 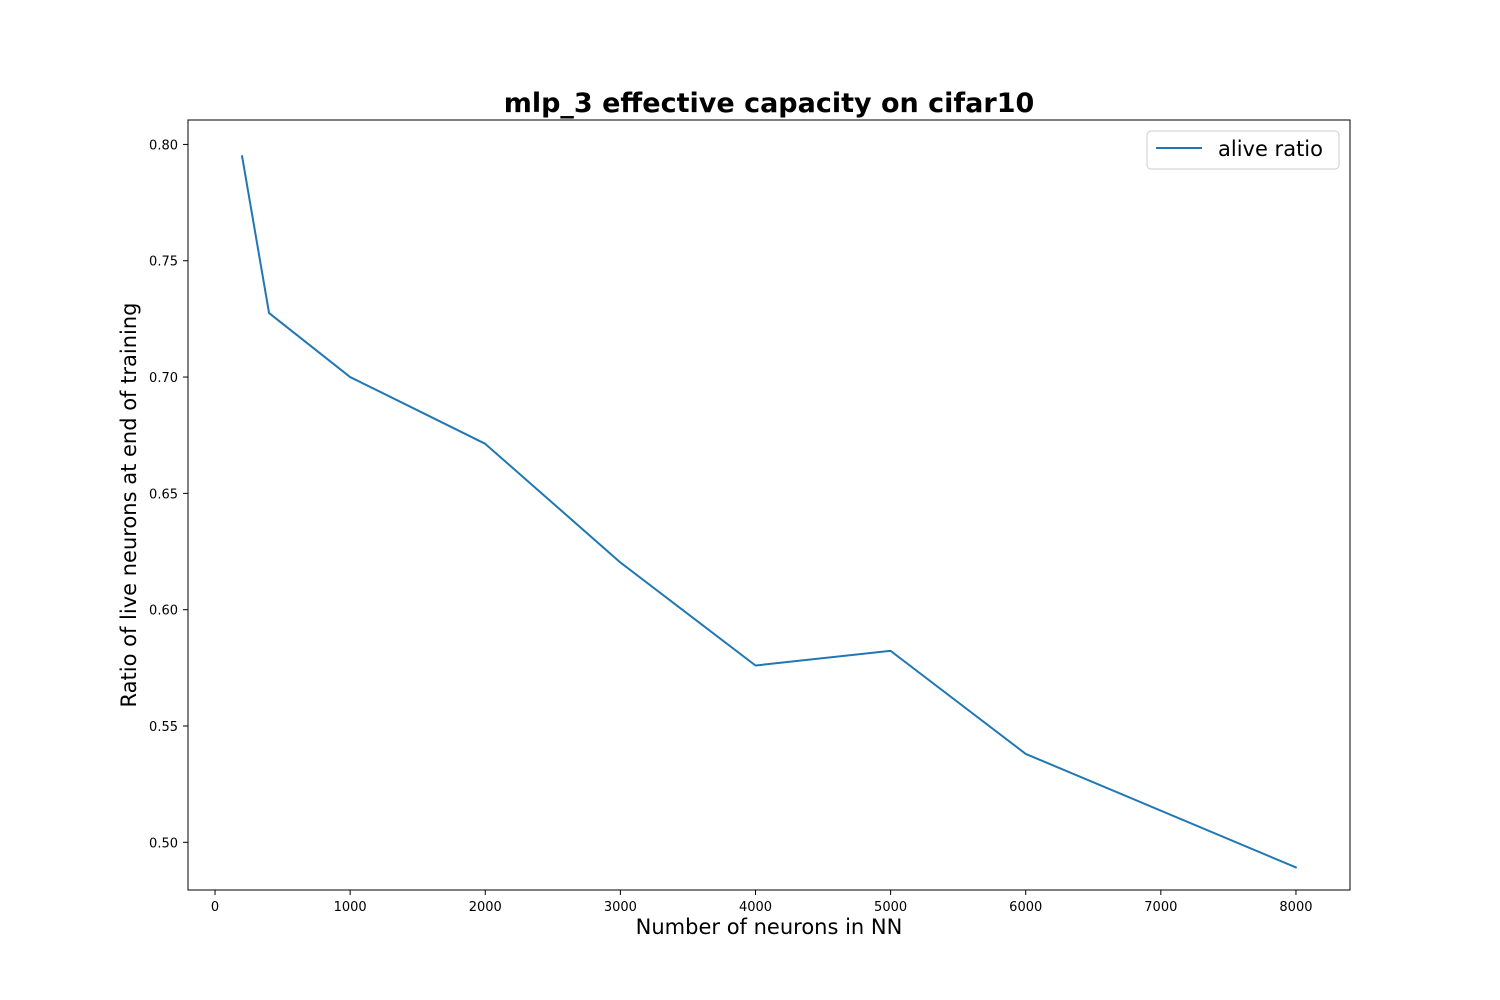 What do you see at coordinates (163, 611) in the screenshot?
I see `y-tick-label: 0.60` at bounding box center [163, 611].